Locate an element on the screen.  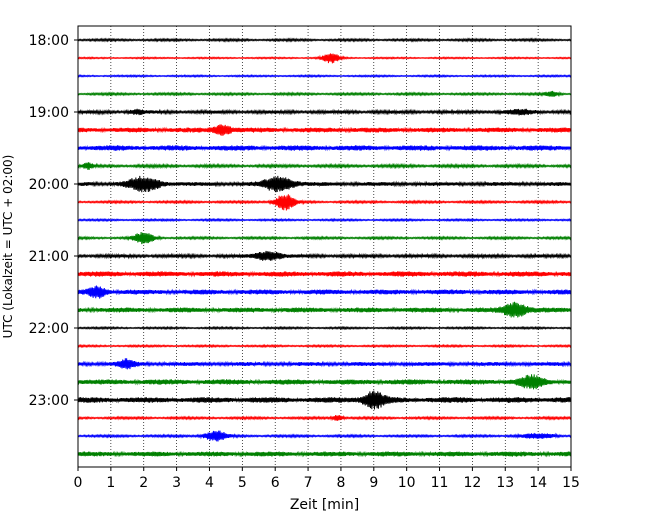
y-tick-label: 20:00 is located at coordinates (49, 185).